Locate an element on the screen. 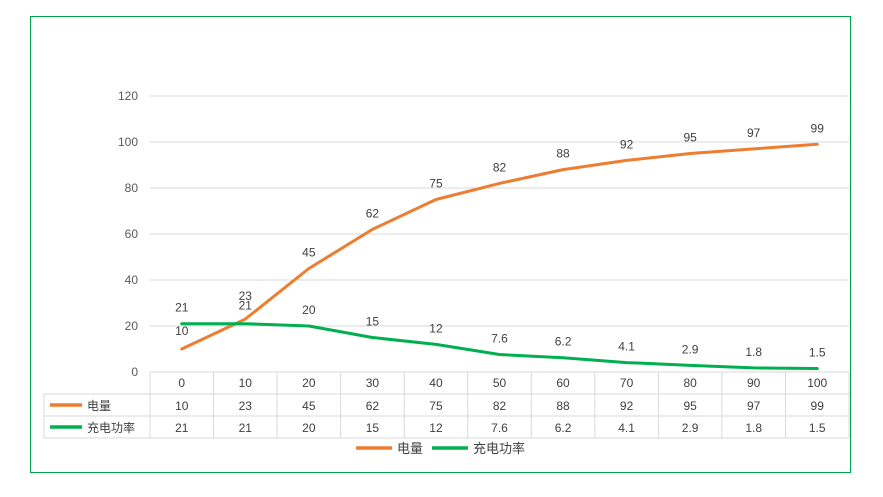  data-label: 4.1 is located at coordinates (626, 347).